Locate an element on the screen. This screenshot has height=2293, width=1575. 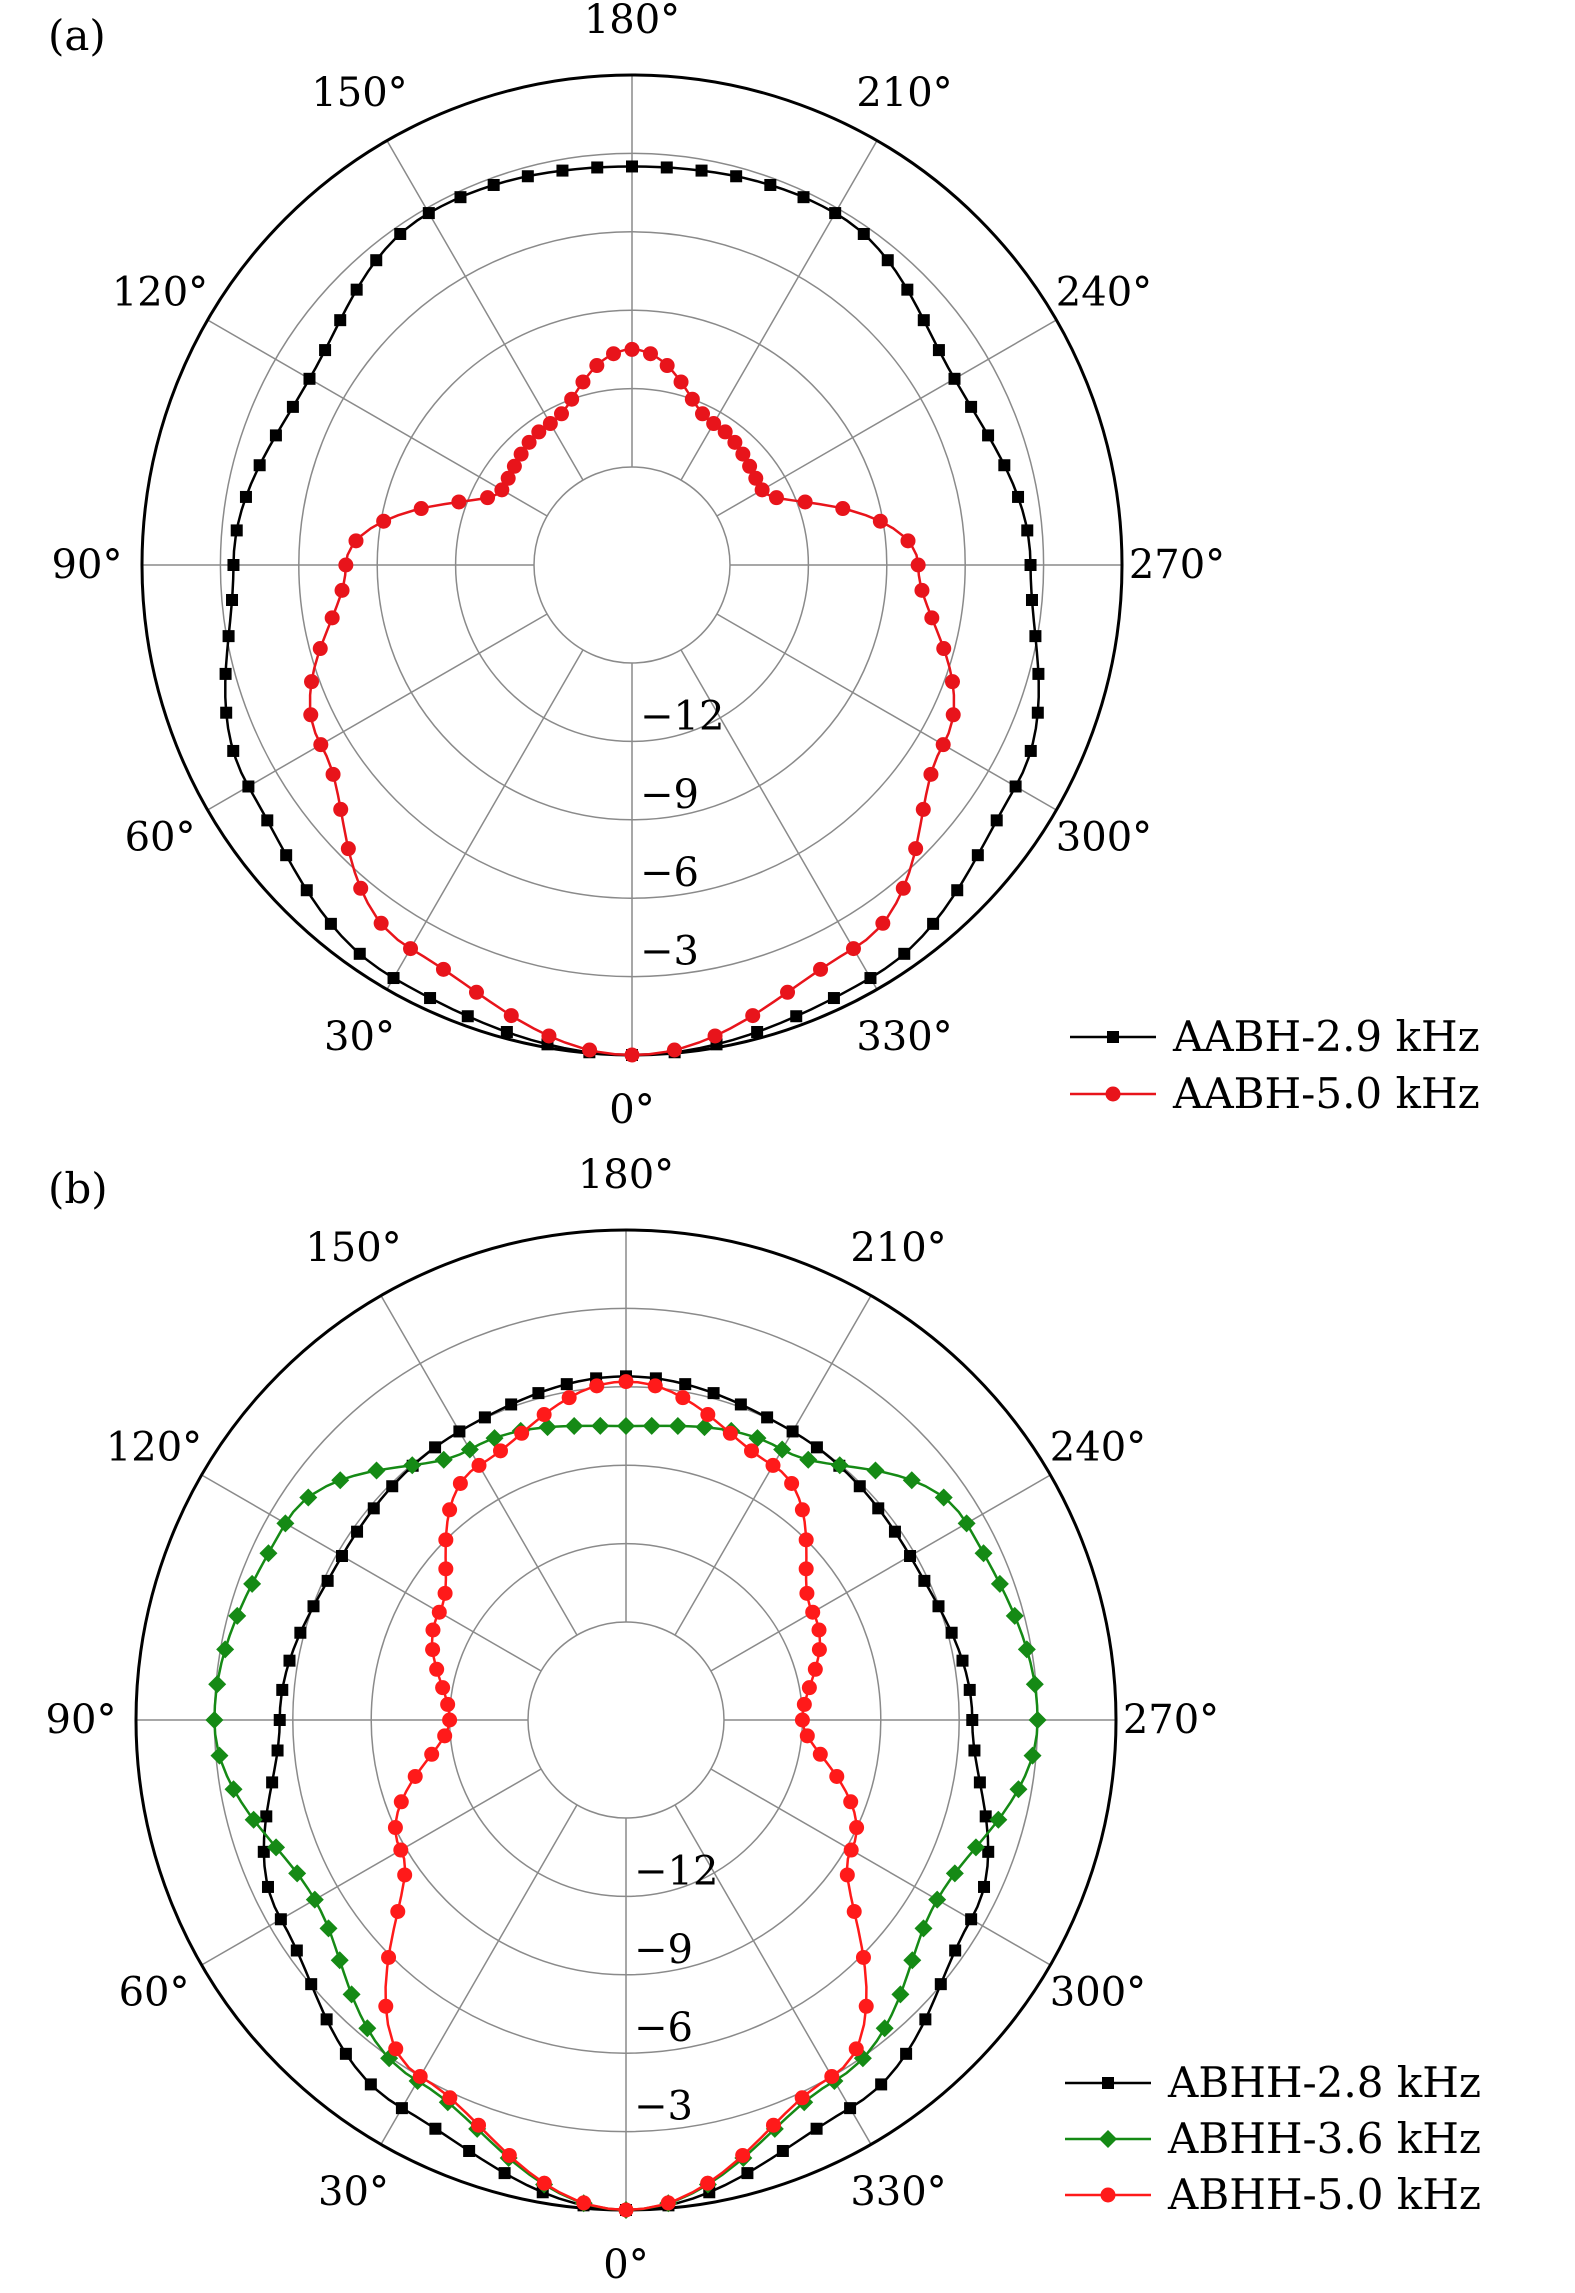
series-ABHH-5.0 kHz is located at coordinates (626, 1796).